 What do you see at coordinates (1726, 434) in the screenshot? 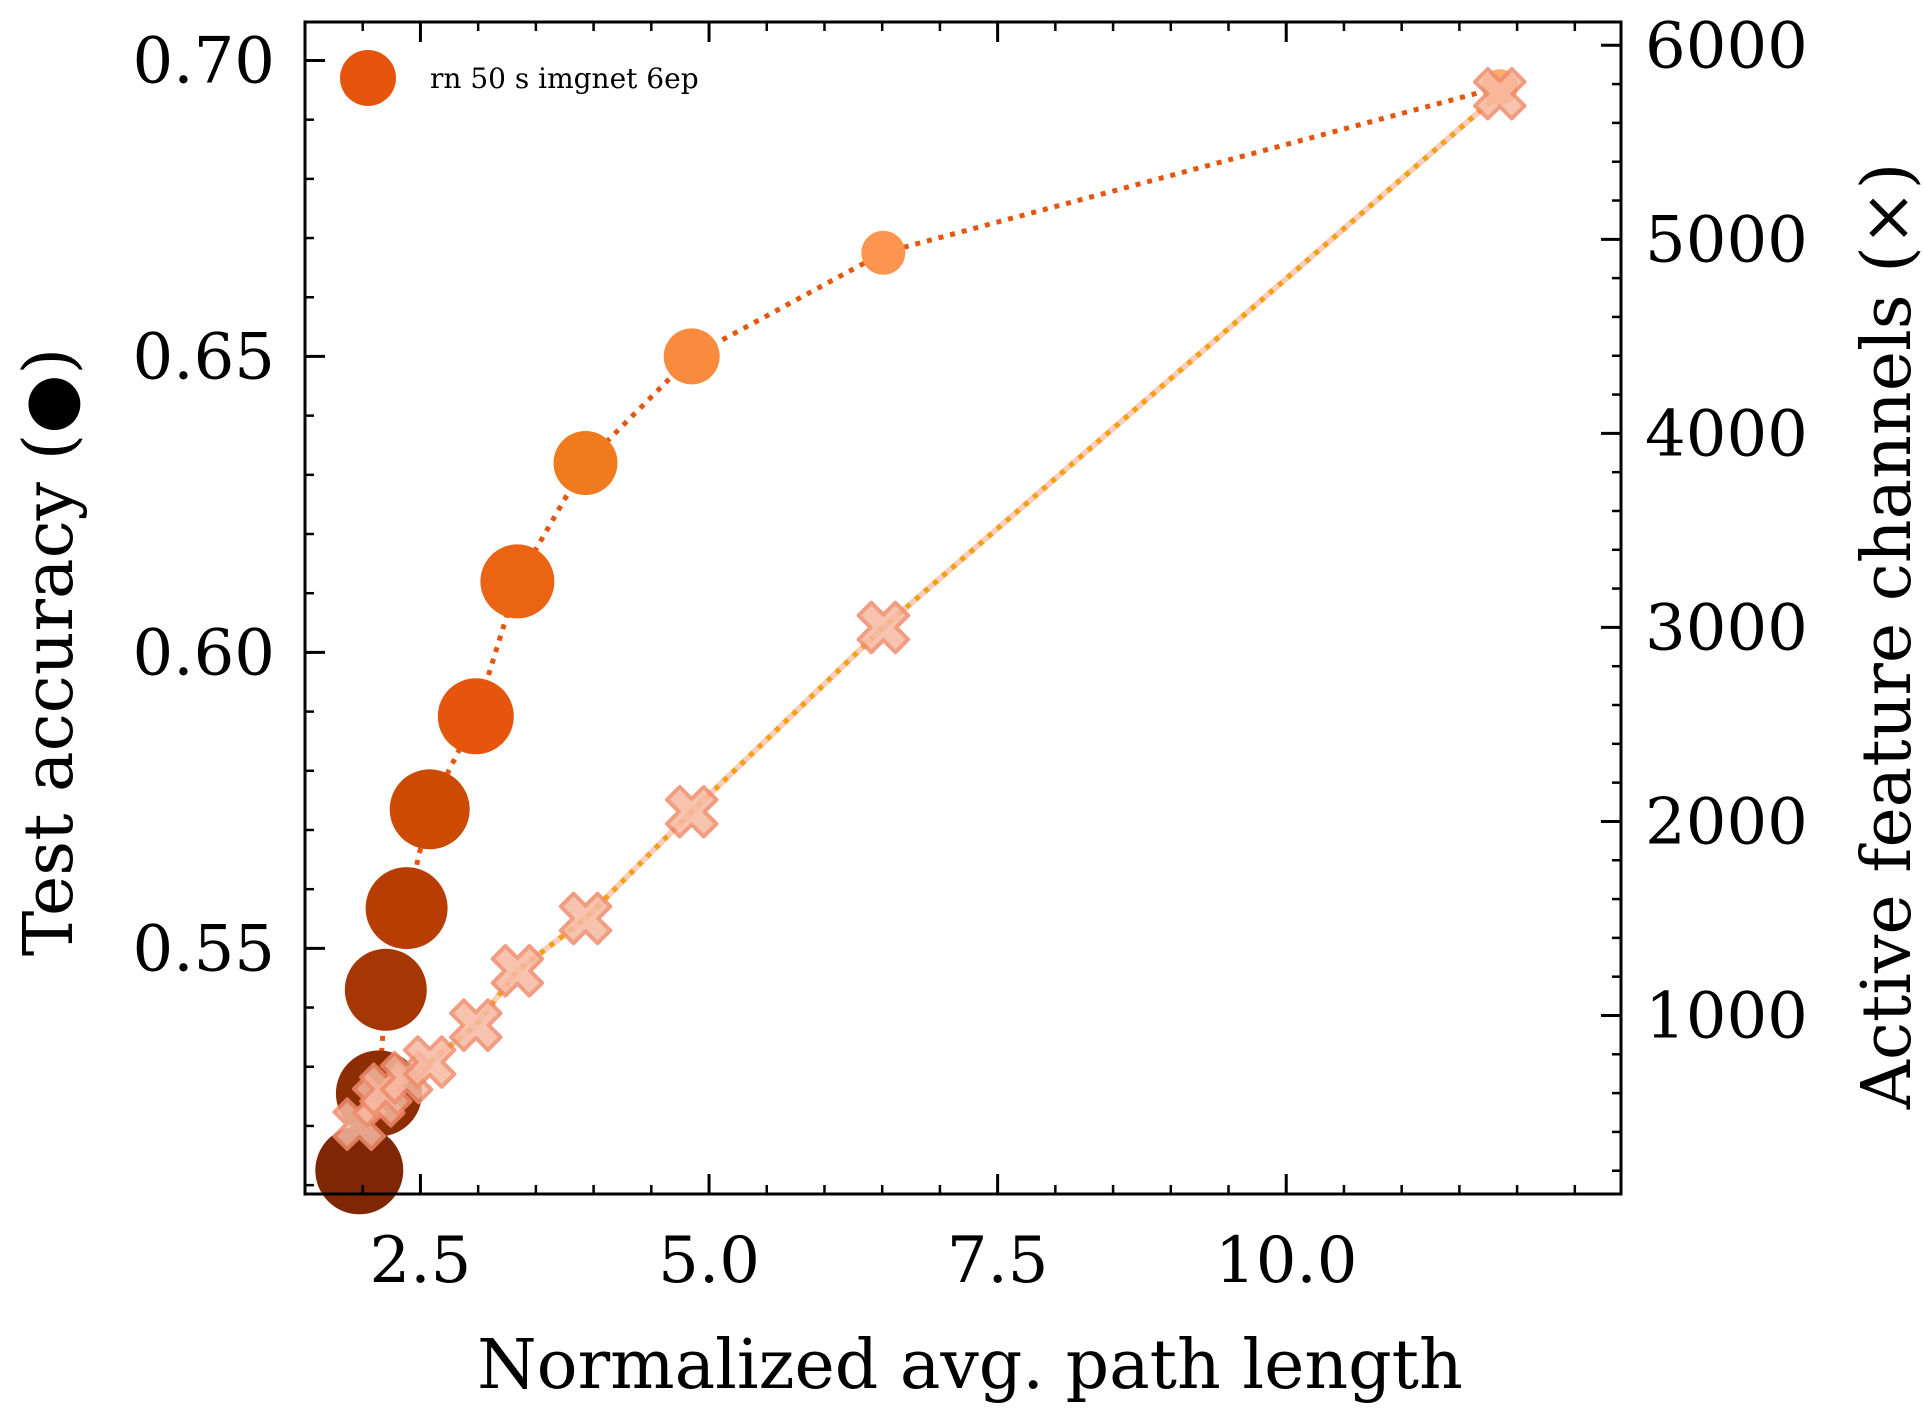
I see `y2-tick-label: 4000` at bounding box center [1726, 434].